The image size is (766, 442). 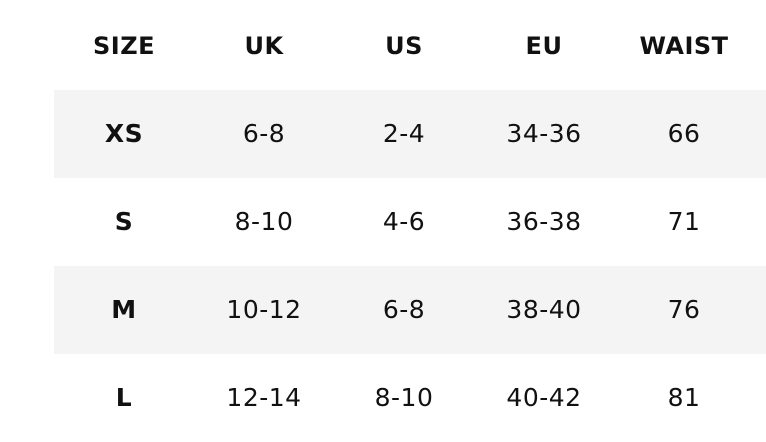 What do you see at coordinates (684, 309) in the screenshot?
I see `table-cell: 76` at bounding box center [684, 309].